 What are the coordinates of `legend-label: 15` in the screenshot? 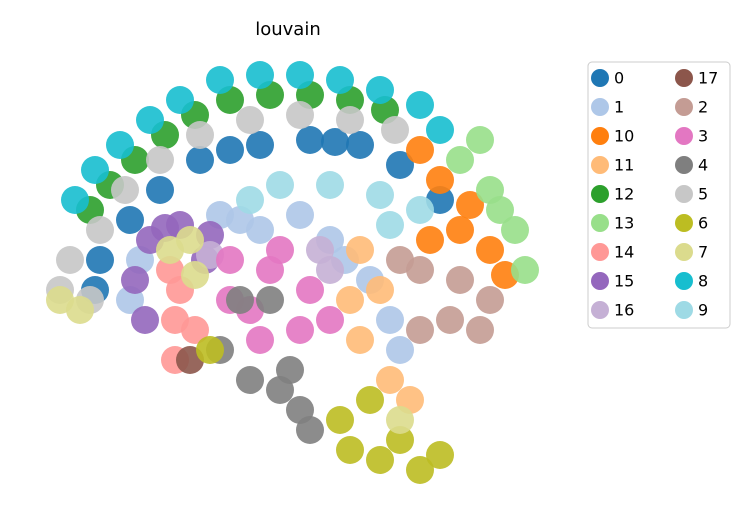 It's located at (624, 281).